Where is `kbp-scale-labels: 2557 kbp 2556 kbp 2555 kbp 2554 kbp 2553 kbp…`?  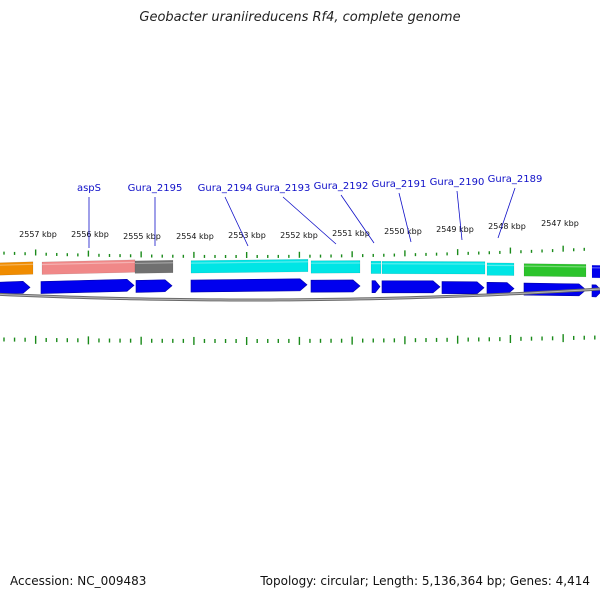
kbp-scale-labels: 2557 kbp 2556 kbp 2555 kbp 2554 kbp 2553 kbp… is located at coordinates (299, 230).